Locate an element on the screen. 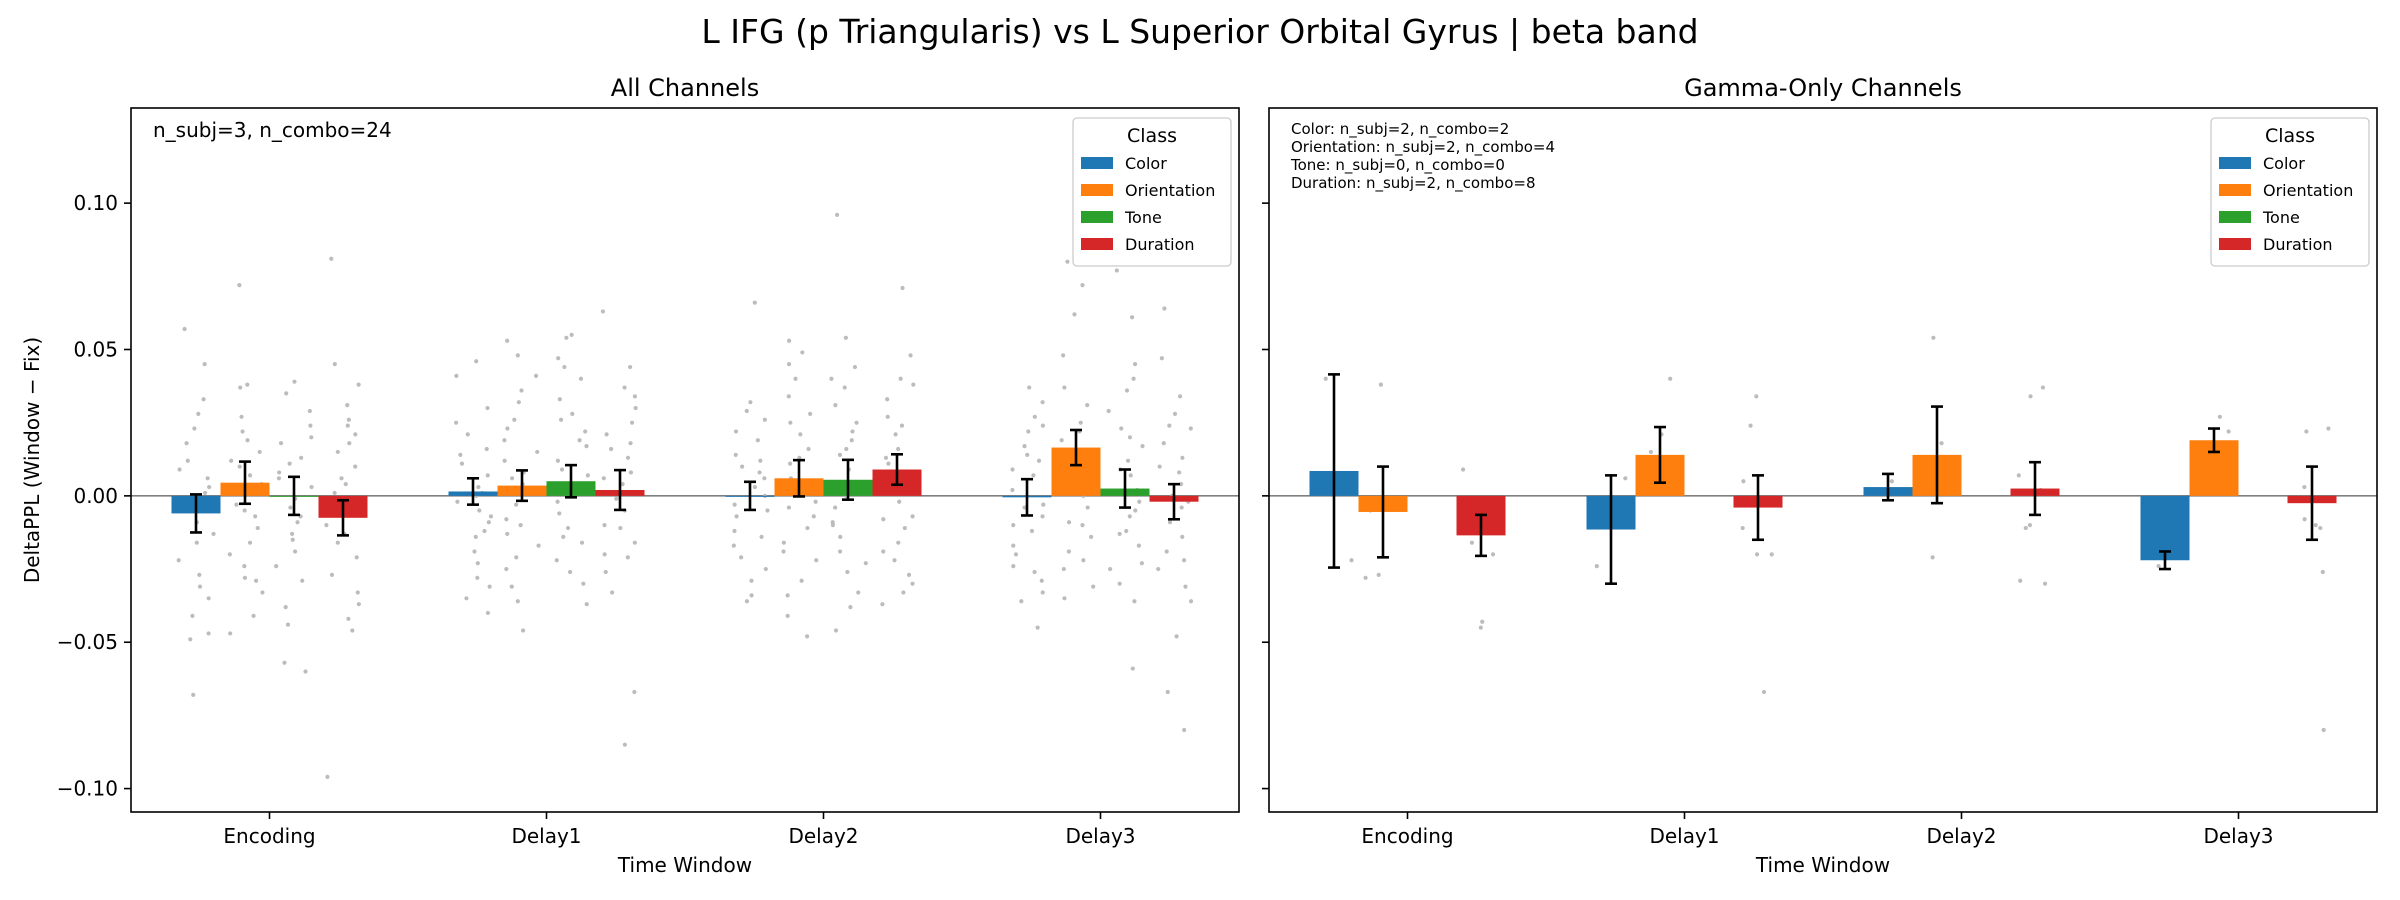 The width and height of the screenshot is (2400, 900). x-tick-label: Delay3 is located at coordinates (2238, 836).